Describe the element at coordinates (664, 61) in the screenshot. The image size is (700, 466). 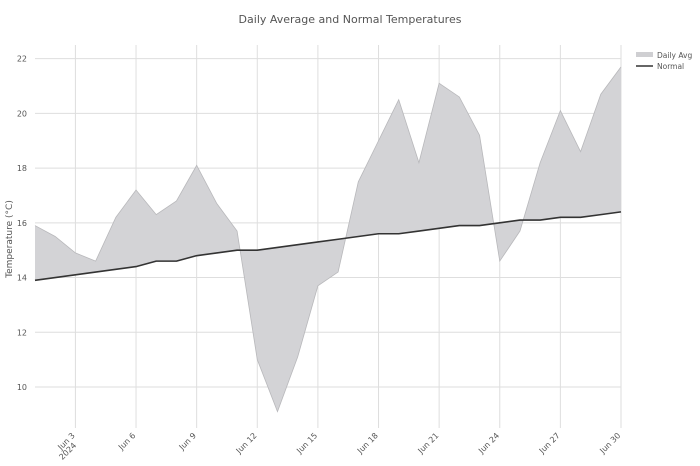
I see `legend: Daily Avg Normal` at that location.